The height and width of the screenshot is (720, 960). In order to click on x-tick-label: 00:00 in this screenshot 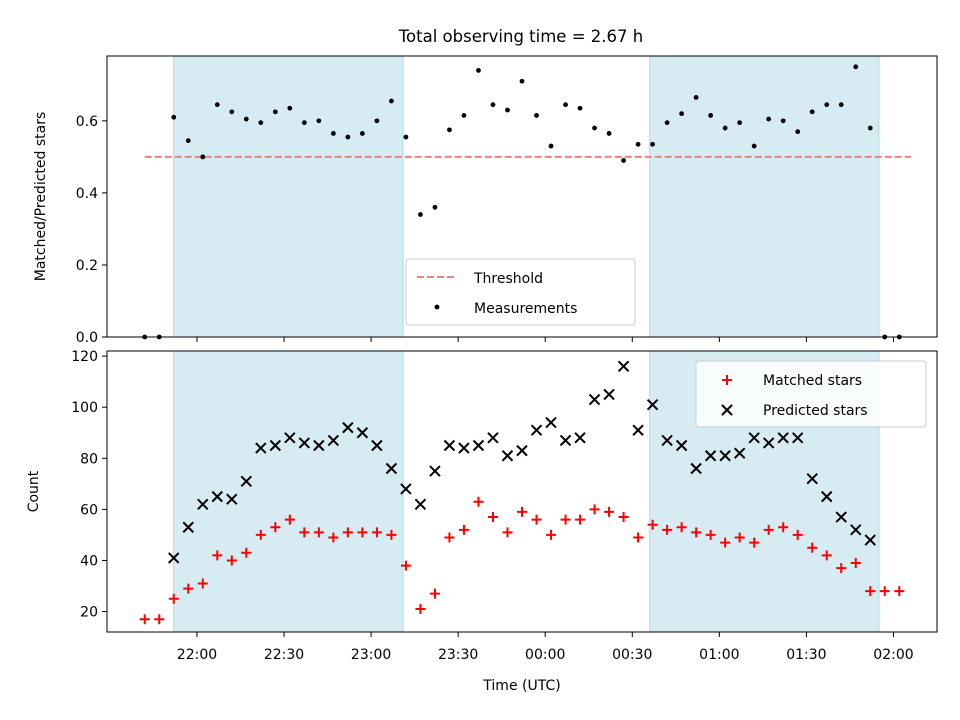, I will do `click(545, 655)`.